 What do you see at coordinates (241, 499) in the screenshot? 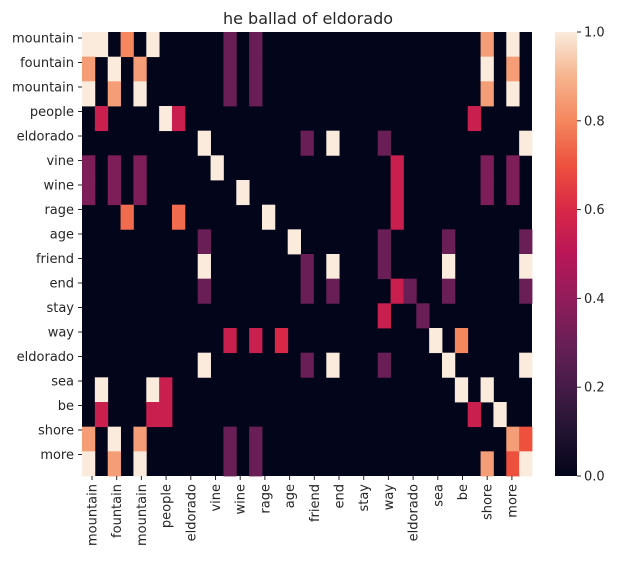
I see `x-tick-label: wine` at bounding box center [241, 499].